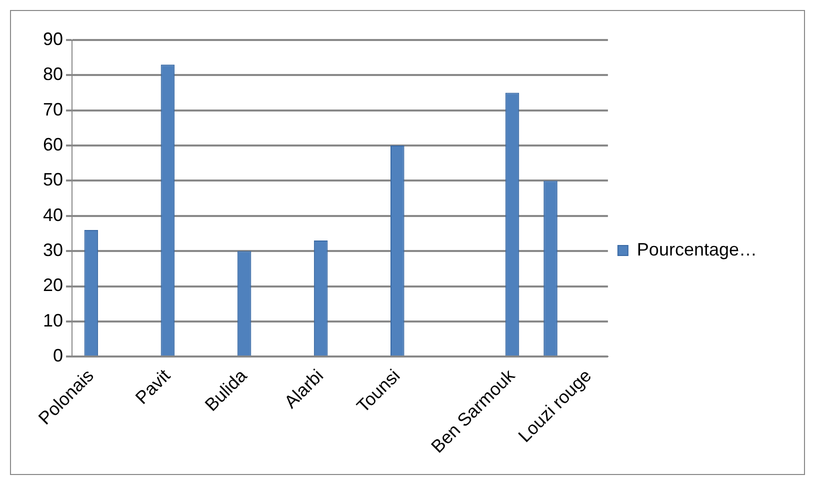 The height and width of the screenshot is (486, 817). I want to click on y-tick-label: 0, so click(58, 356).